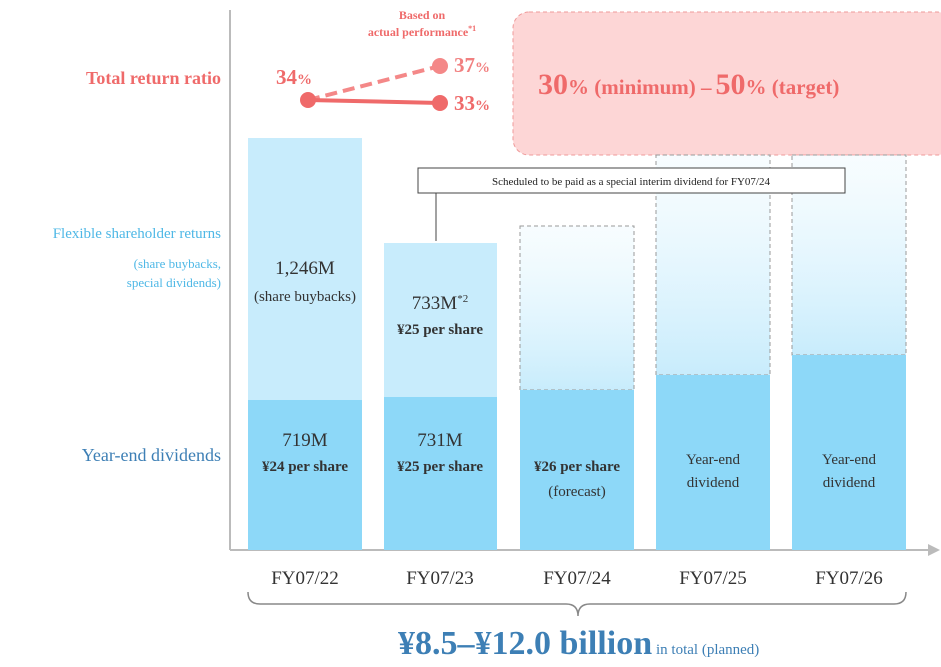 This screenshot has width=941, height=667. I want to click on x-tick-label: FY07/22, so click(305, 578).